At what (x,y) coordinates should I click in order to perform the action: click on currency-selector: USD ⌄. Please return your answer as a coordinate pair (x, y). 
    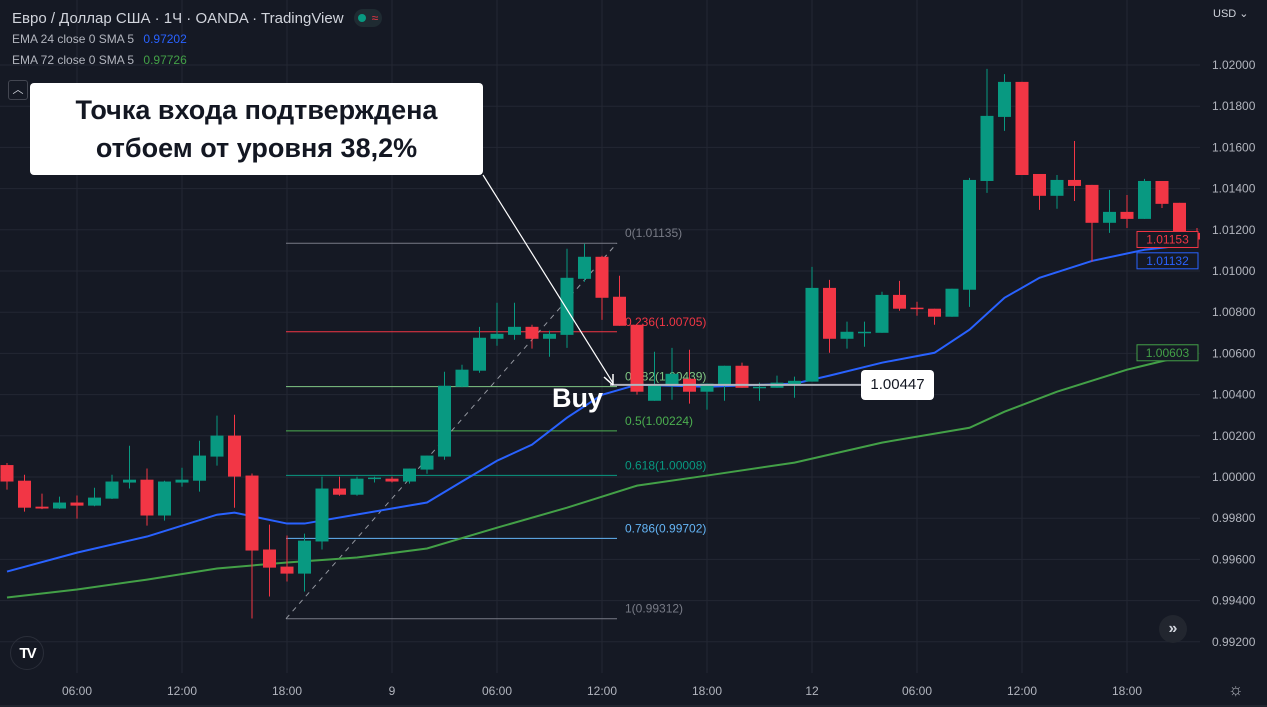
    Looking at the image, I should click on (1231, 14).